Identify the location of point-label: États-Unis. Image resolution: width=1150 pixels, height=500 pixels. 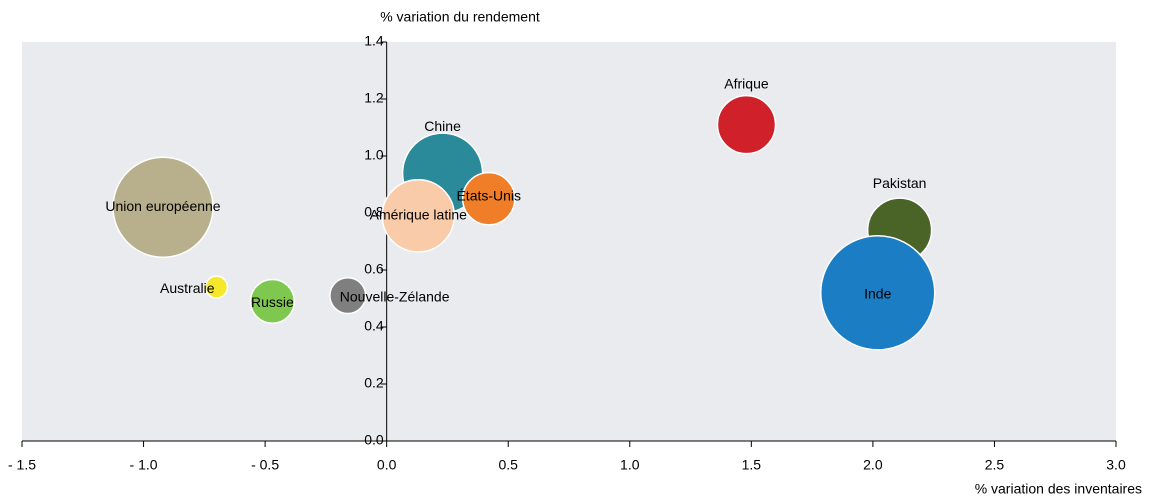
(488, 195).